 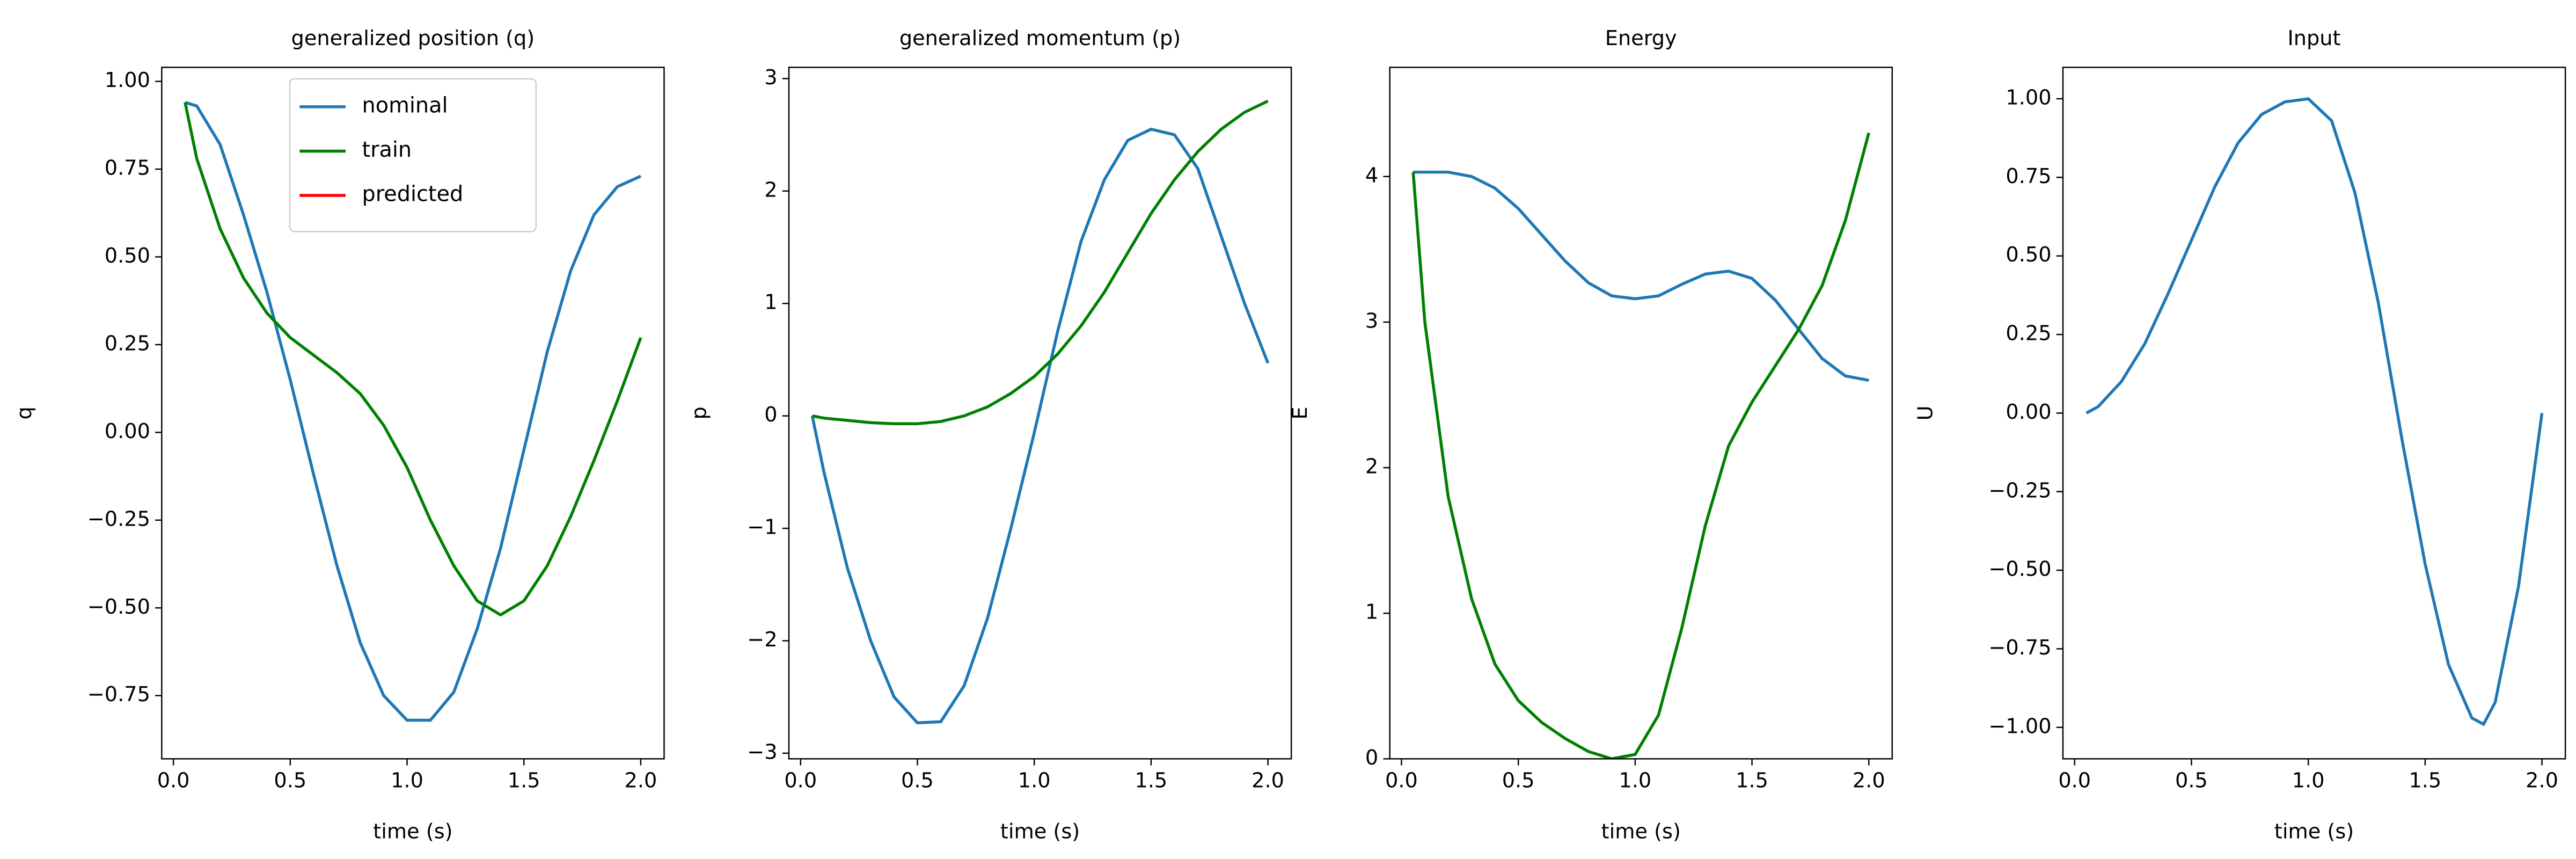 What do you see at coordinates (762, 528) in the screenshot?
I see `y-tick-label: −1` at bounding box center [762, 528].